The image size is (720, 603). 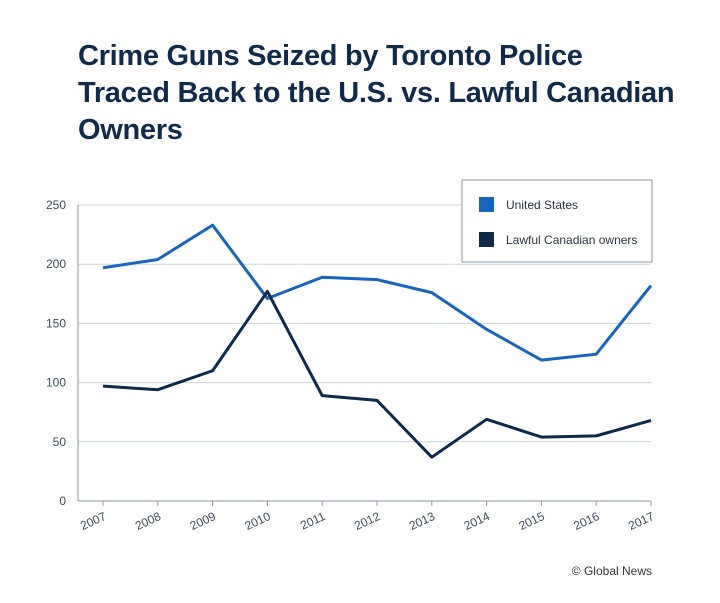 What do you see at coordinates (258, 521) in the screenshot?
I see `x-tick-label: 2010` at bounding box center [258, 521].